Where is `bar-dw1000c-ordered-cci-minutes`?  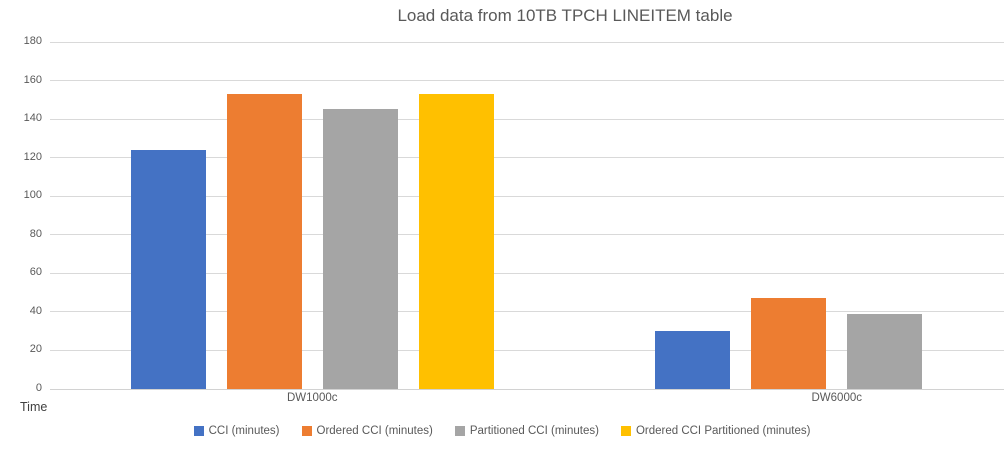 bar-dw1000c-ordered-cci-minutes is located at coordinates (264, 241).